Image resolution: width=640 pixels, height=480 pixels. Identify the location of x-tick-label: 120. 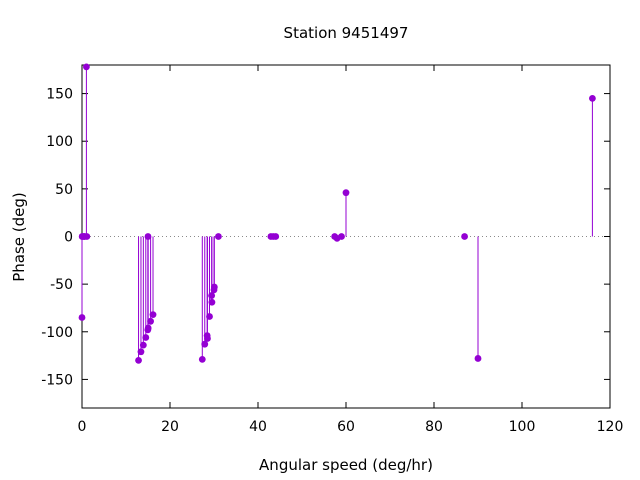
(610, 427).